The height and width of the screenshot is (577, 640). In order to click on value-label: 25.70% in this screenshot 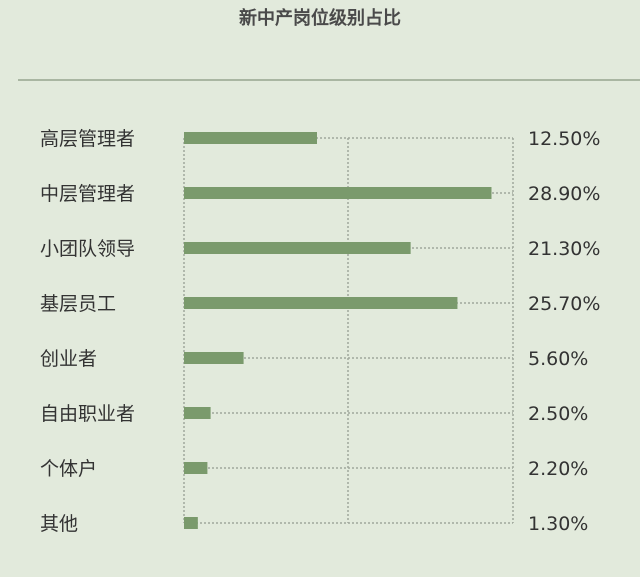, I will do `click(564, 304)`.